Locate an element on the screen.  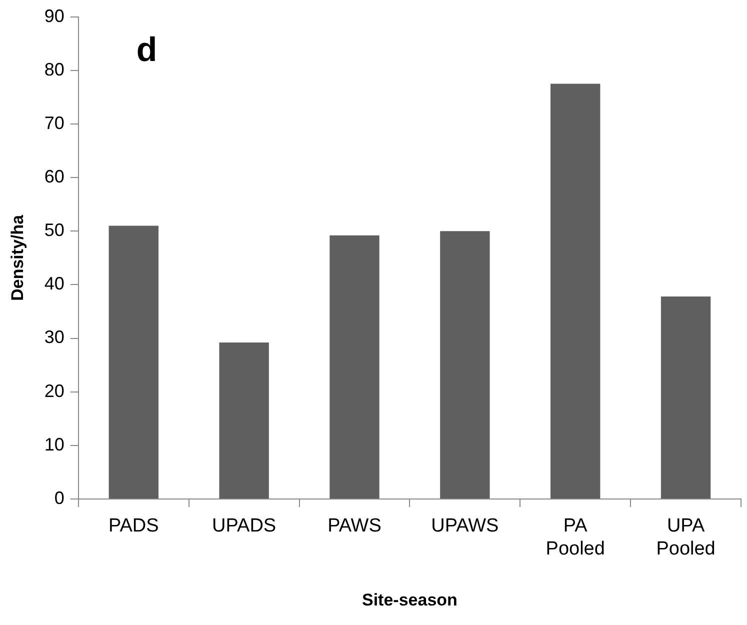
annotation: d is located at coordinates (147, 50).